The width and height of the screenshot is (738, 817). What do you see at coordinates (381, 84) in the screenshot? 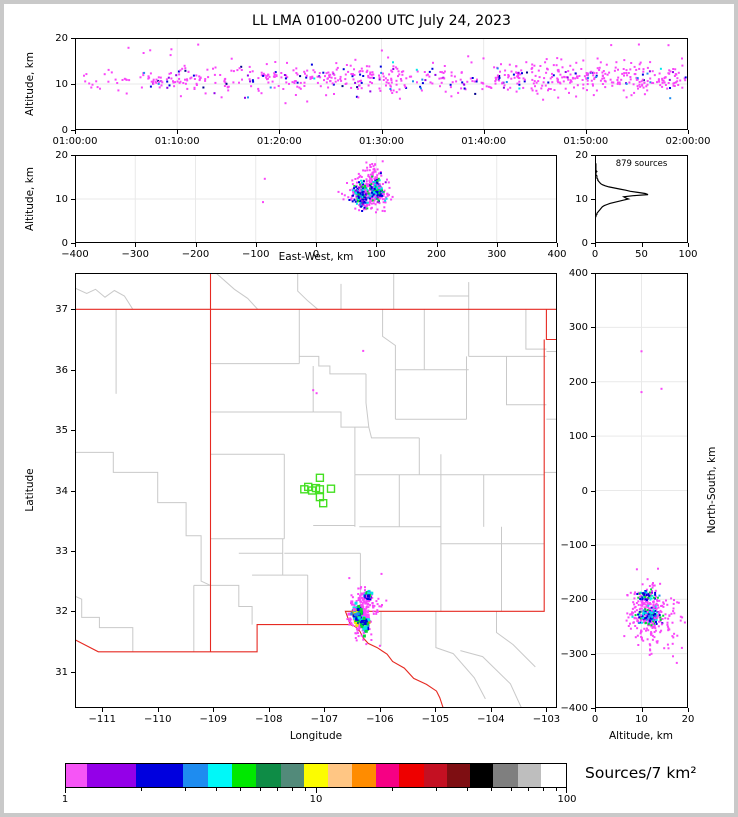
I see `panel-time` at bounding box center [381, 84].